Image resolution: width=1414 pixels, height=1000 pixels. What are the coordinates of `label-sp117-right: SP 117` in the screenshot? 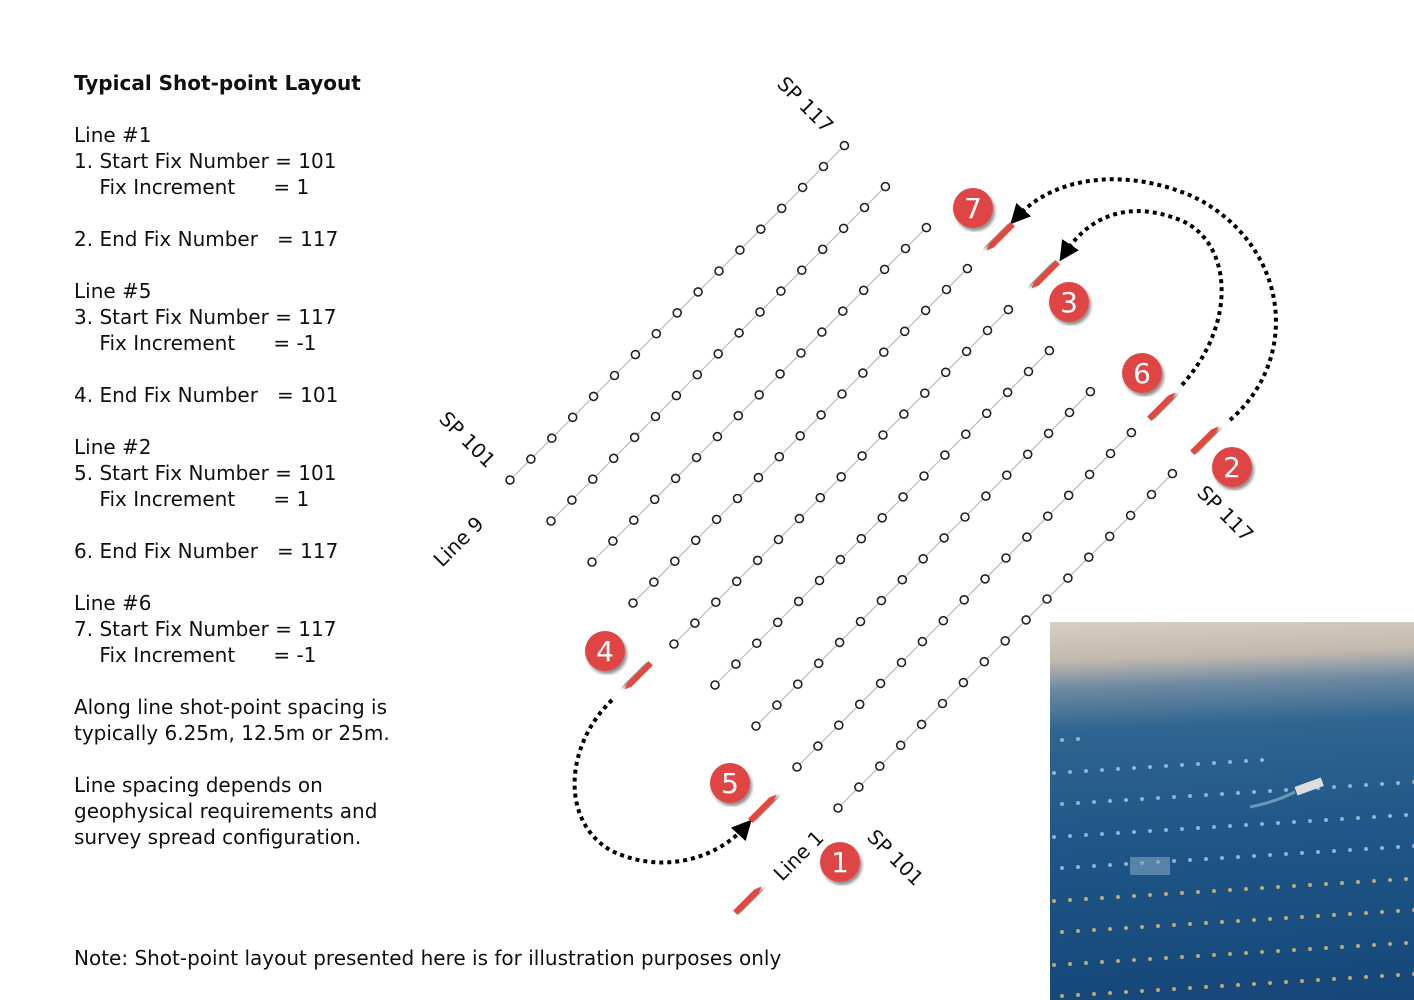 It's located at (1225, 514).